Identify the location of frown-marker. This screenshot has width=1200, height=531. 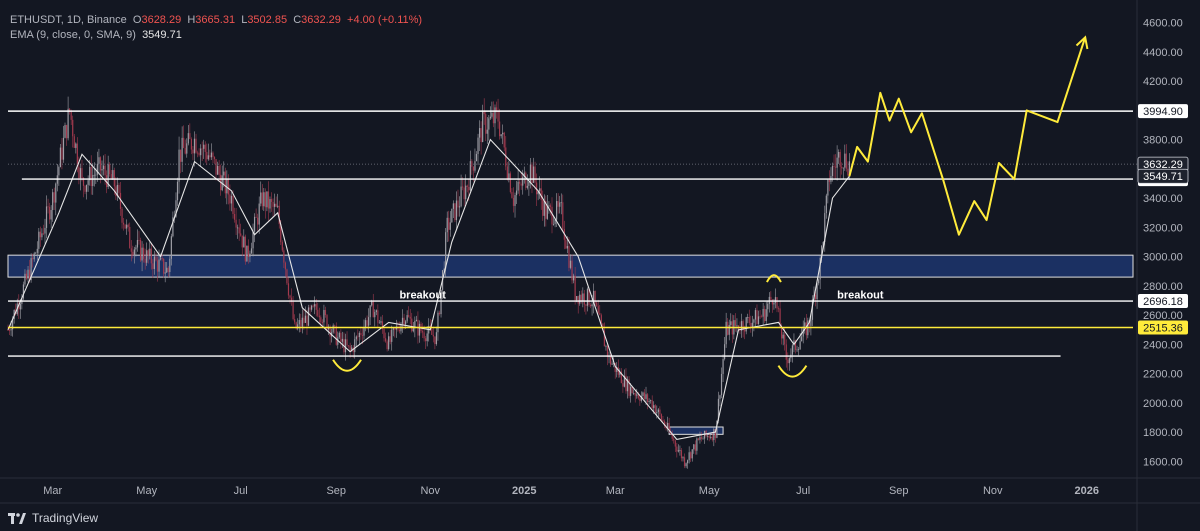
(774, 278).